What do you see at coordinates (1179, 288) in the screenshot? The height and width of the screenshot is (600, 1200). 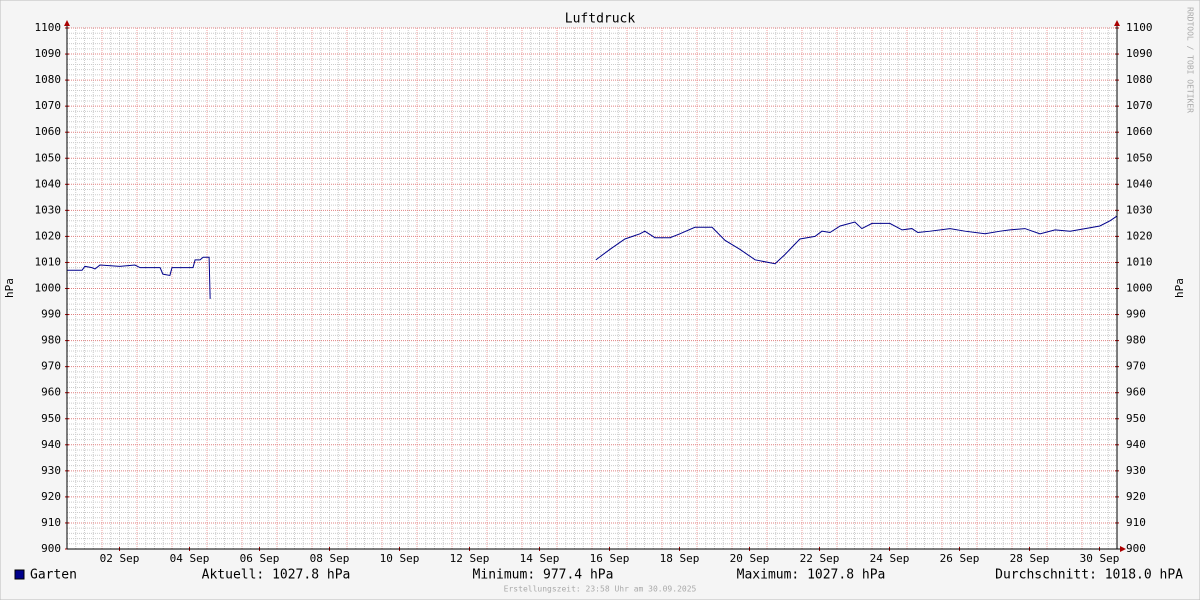 I see `y-axis-label-right: hPa` at bounding box center [1179, 288].